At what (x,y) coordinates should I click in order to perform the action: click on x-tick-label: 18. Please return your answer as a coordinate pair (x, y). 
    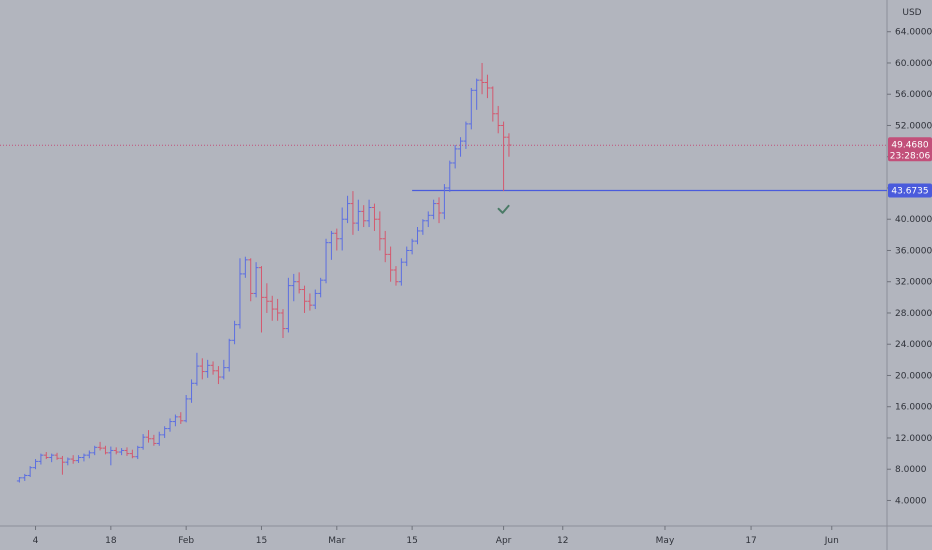
    Looking at the image, I should click on (111, 541).